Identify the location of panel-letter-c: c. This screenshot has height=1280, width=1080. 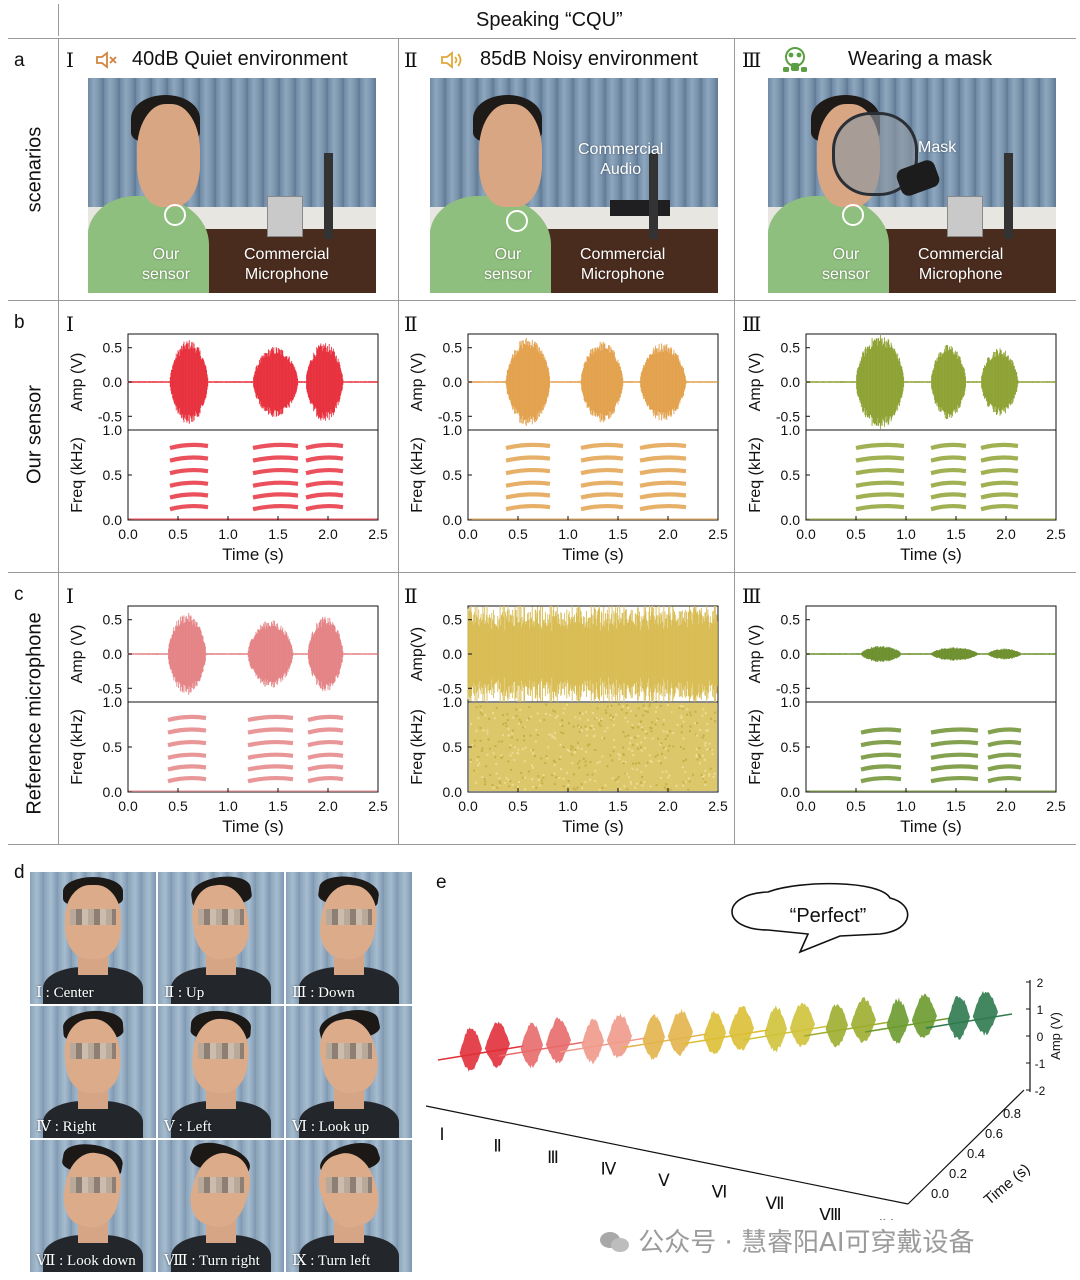
(19, 594).